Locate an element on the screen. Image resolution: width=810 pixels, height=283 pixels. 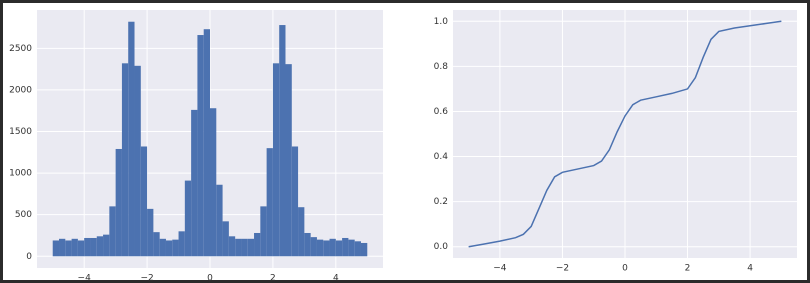
y-tick-label: 1.0 is located at coordinates (441, 22).